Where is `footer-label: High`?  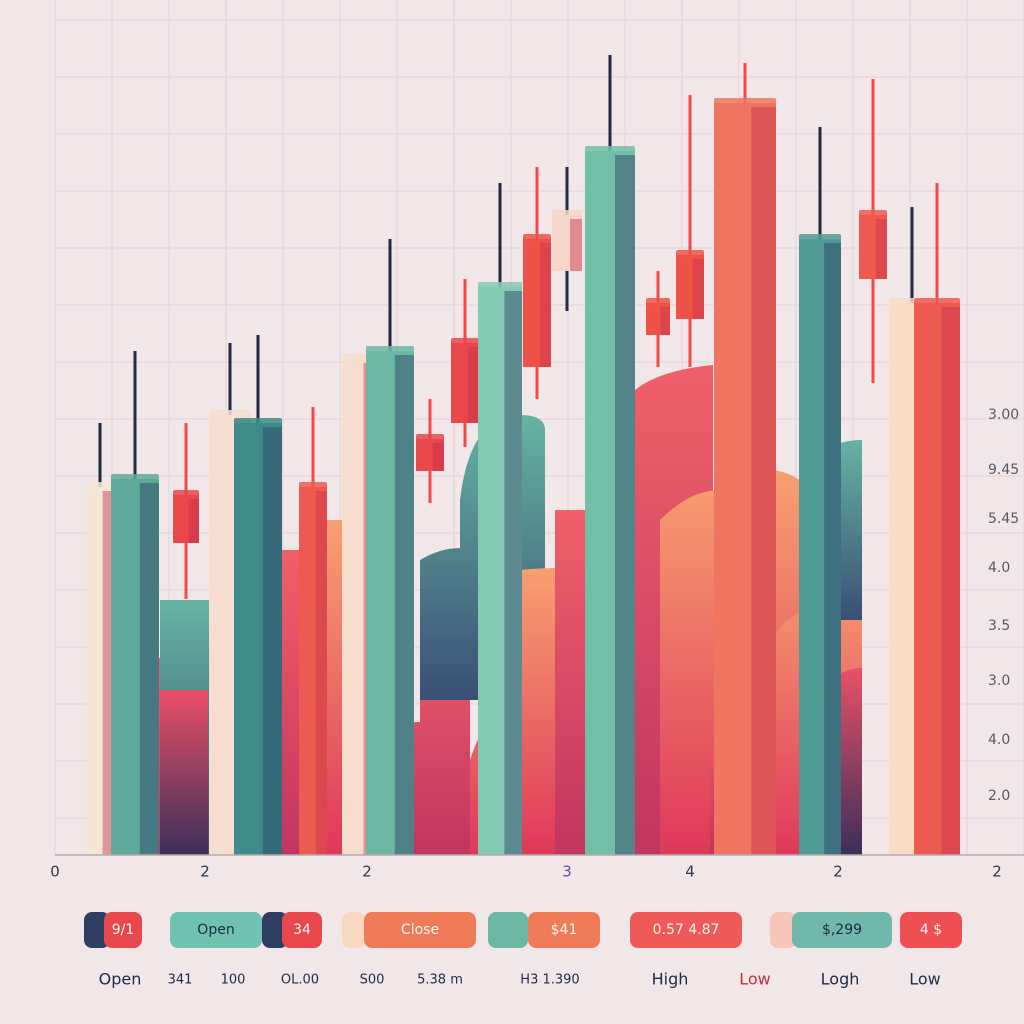 footer-label: High is located at coordinates (670, 979).